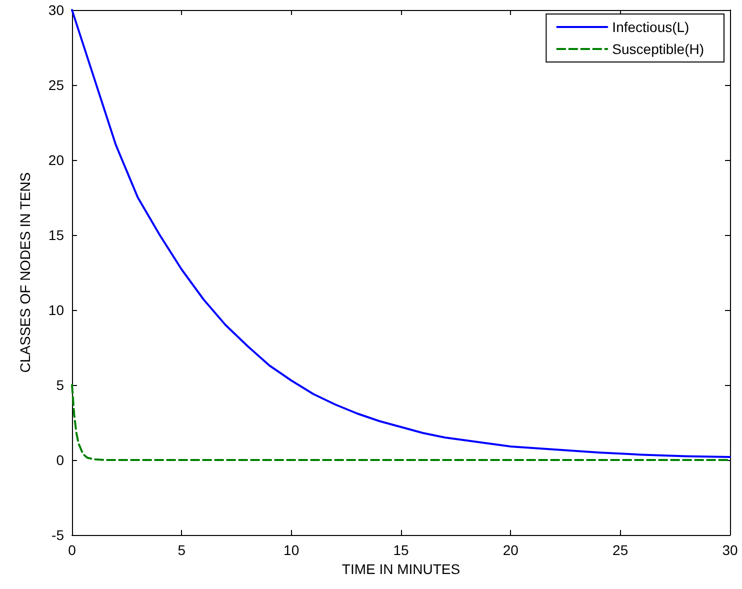 This screenshot has height=589, width=742. Describe the element at coordinates (401, 422) in the screenshot. I see `line-series` at that location.